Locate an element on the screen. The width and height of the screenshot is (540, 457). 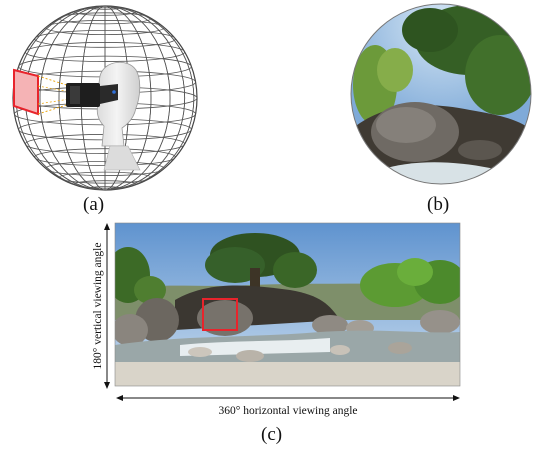
vertical-extent-arrow is located at coordinates (107, 306).